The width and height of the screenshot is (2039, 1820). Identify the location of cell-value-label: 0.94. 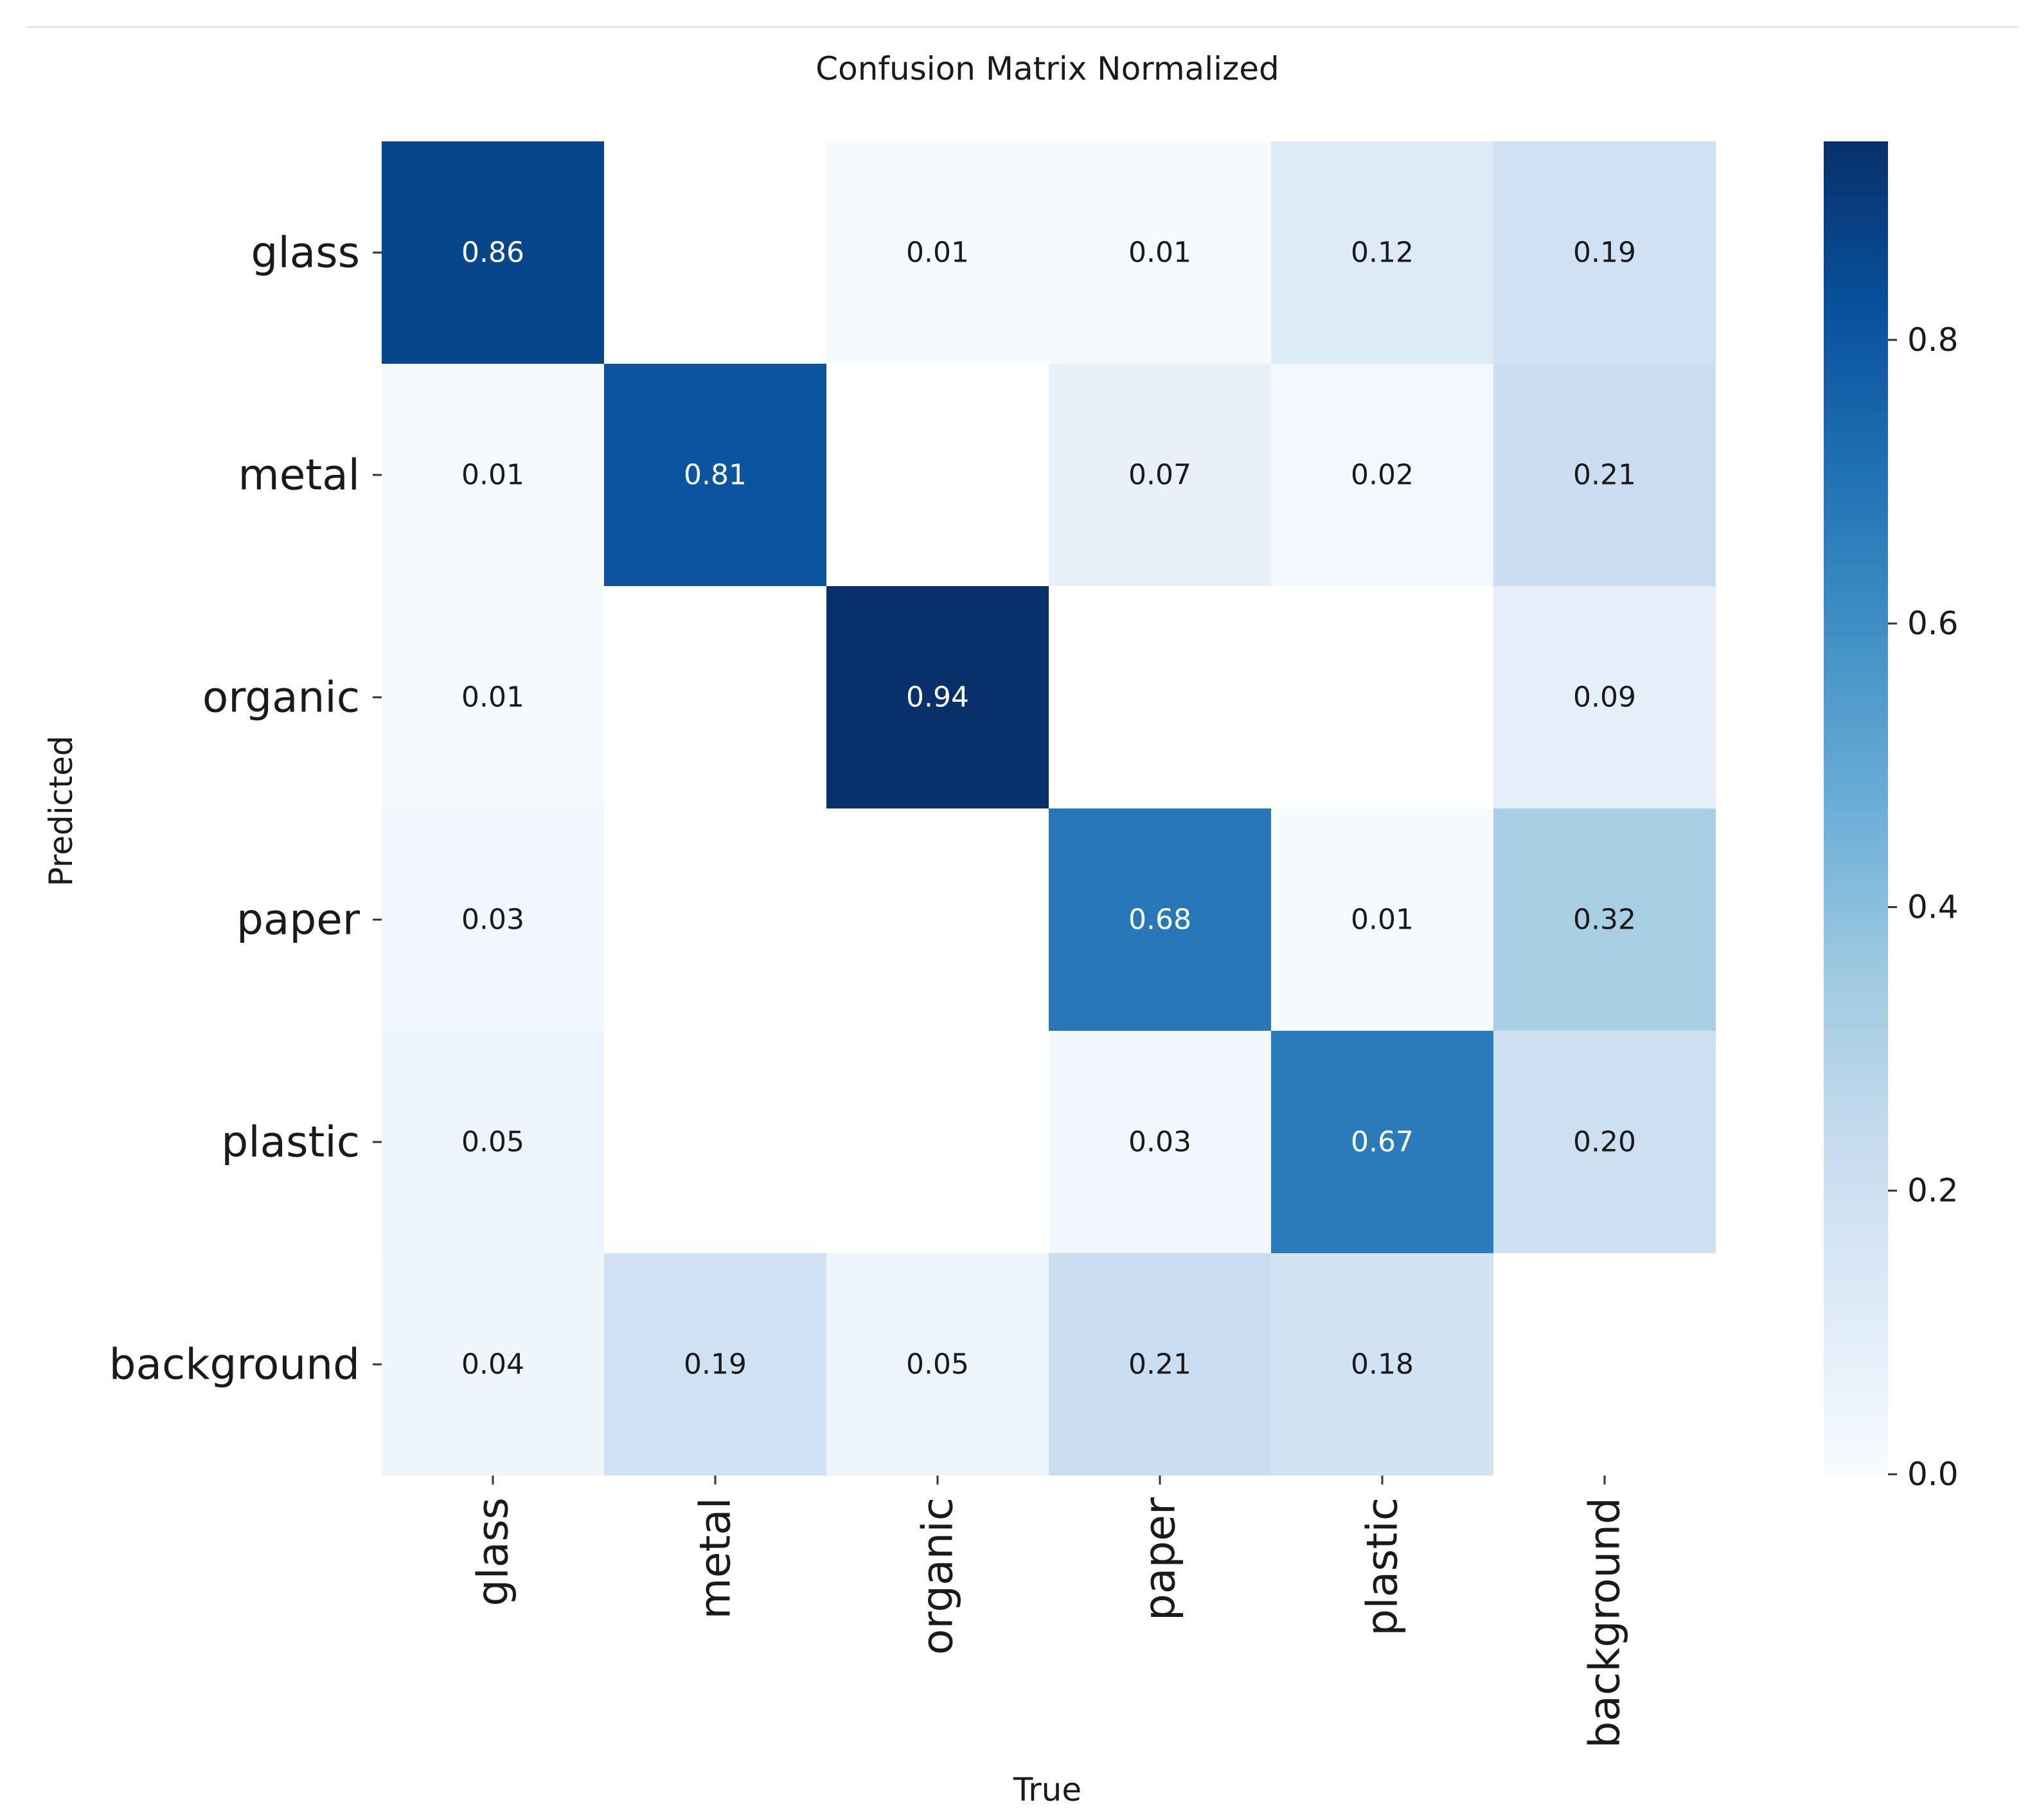
(937, 697).